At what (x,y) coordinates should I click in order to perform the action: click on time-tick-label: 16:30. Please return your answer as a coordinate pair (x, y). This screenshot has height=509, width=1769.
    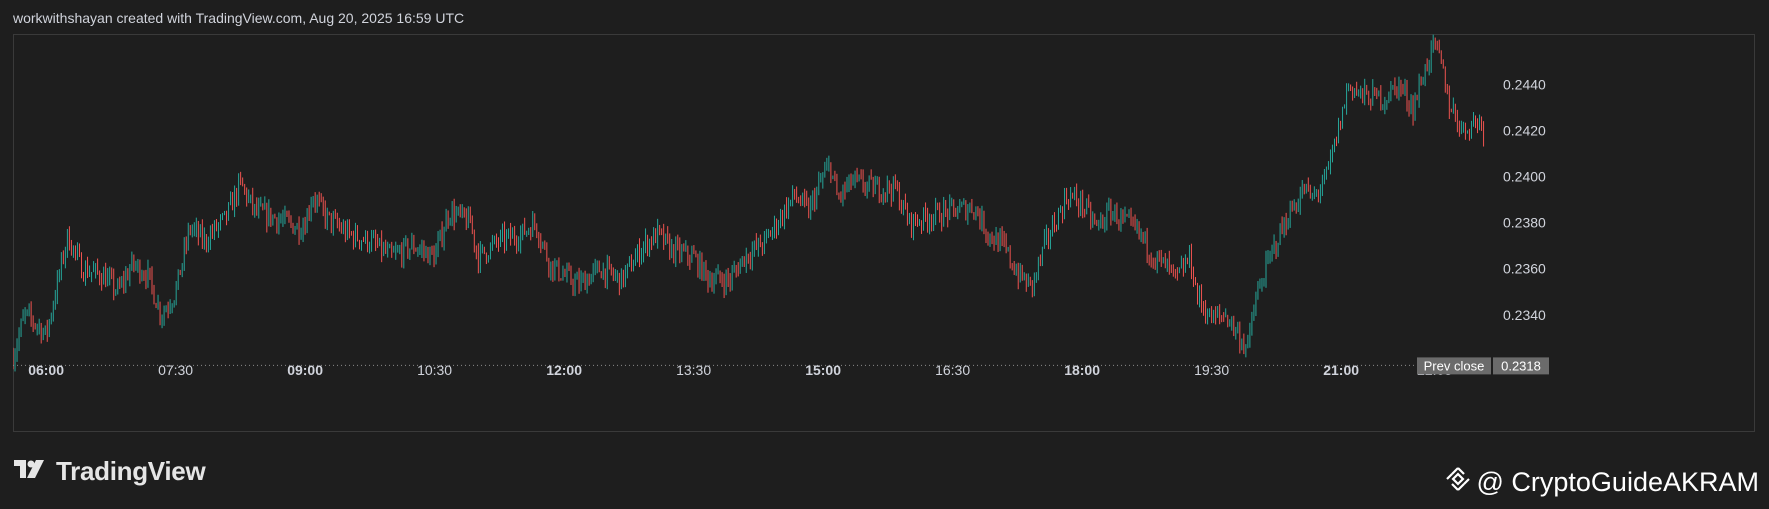
    Looking at the image, I should click on (952, 370).